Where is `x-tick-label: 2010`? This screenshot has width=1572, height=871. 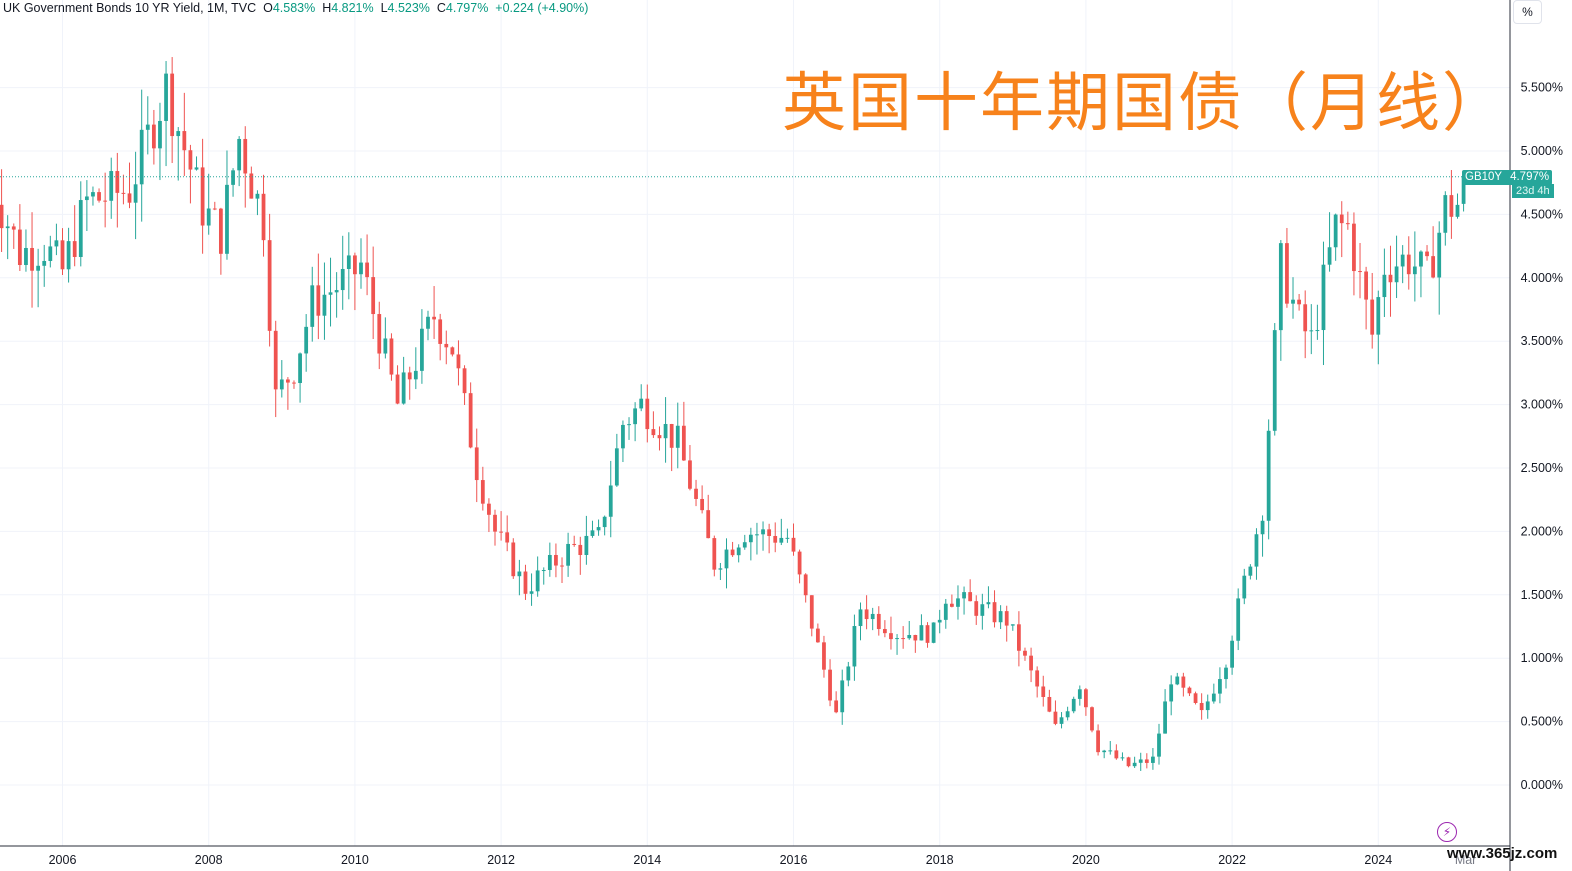 x-tick-label: 2010 is located at coordinates (355, 860).